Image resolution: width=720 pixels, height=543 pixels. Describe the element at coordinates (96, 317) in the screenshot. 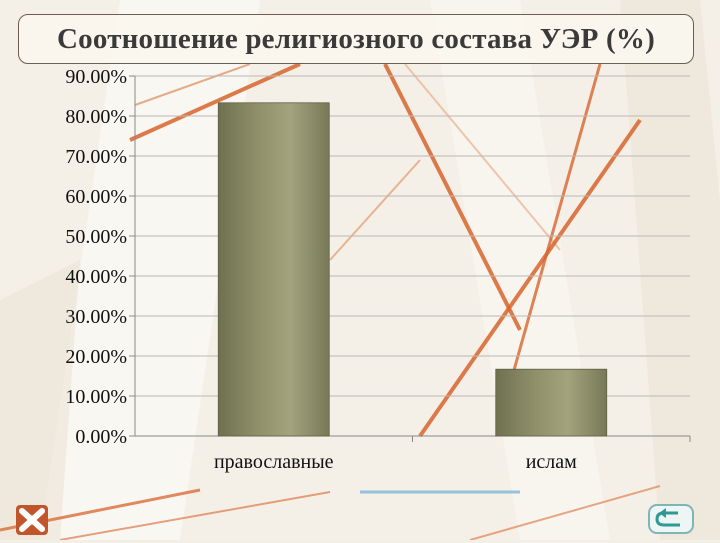

I see `y-tick-label: 30.00%` at that location.